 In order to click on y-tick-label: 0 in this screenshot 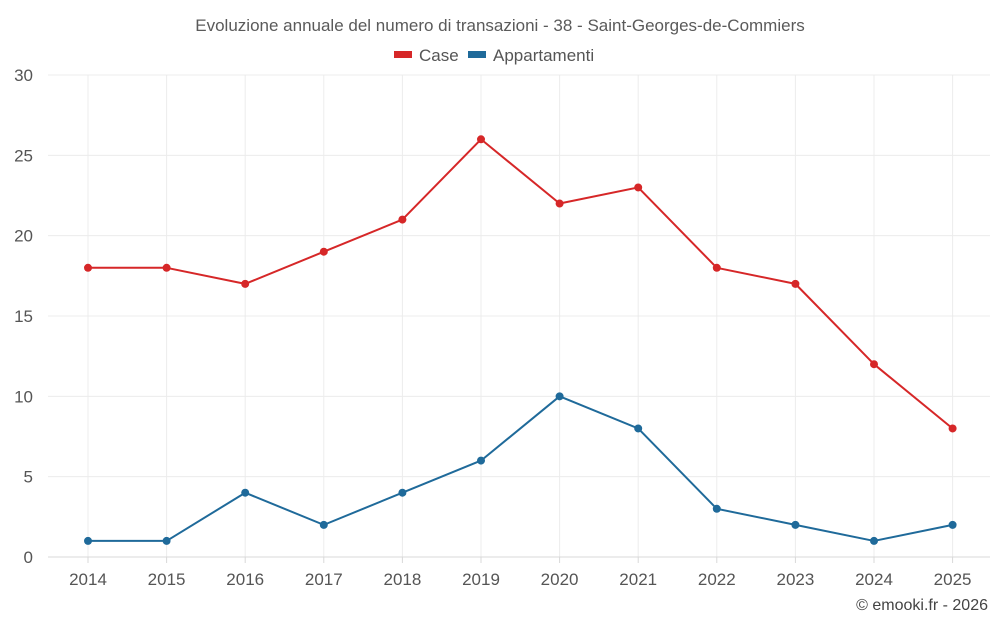, I will do `click(28, 557)`.